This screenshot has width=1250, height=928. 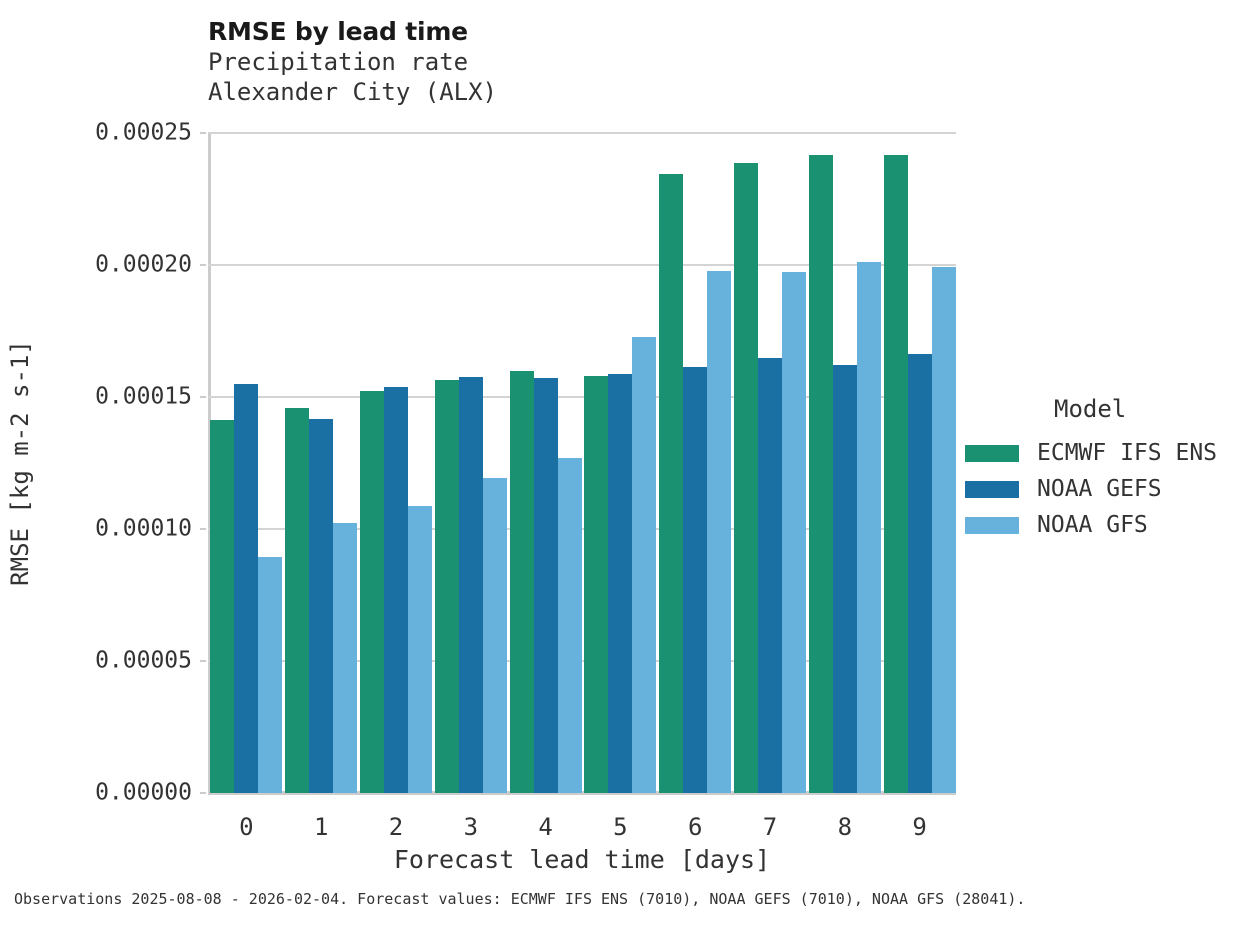 I want to click on bar-group: 4, so click(x=545, y=486).